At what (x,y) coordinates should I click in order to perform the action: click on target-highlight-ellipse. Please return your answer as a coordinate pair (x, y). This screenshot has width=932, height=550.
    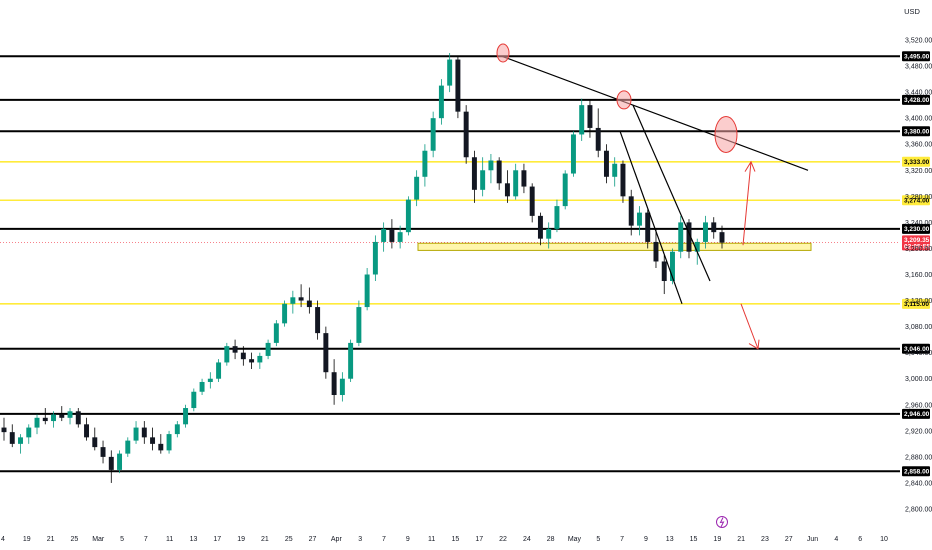
    Looking at the image, I should click on (726, 134).